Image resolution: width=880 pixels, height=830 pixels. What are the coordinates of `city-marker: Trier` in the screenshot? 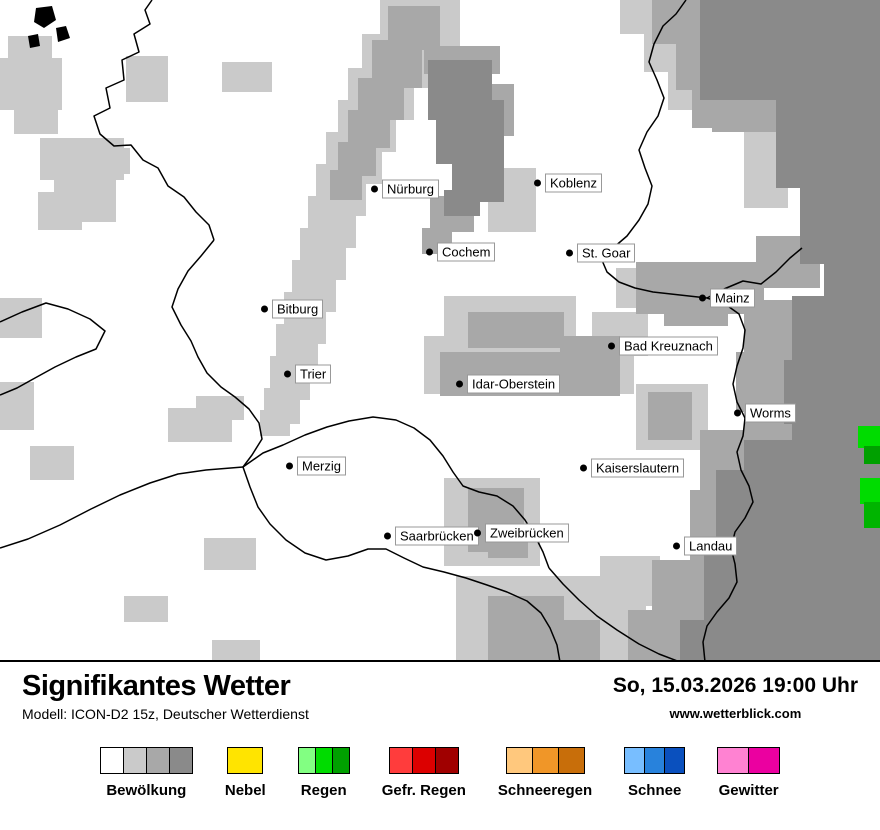 It's located at (308, 374).